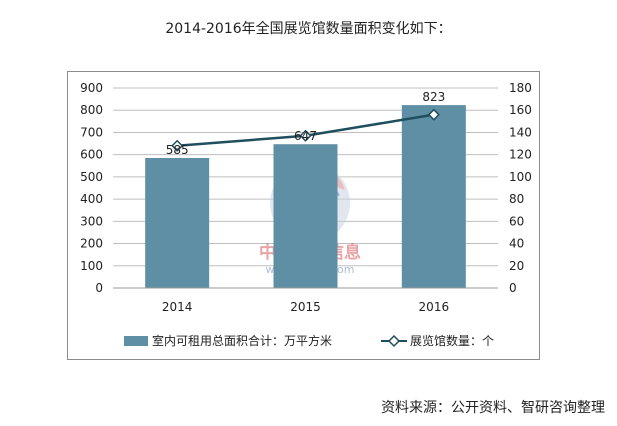  What do you see at coordinates (493, 408) in the screenshot?
I see `source-note: 资料来源：公开资料、智研咨询整理` at bounding box center [493, 408].